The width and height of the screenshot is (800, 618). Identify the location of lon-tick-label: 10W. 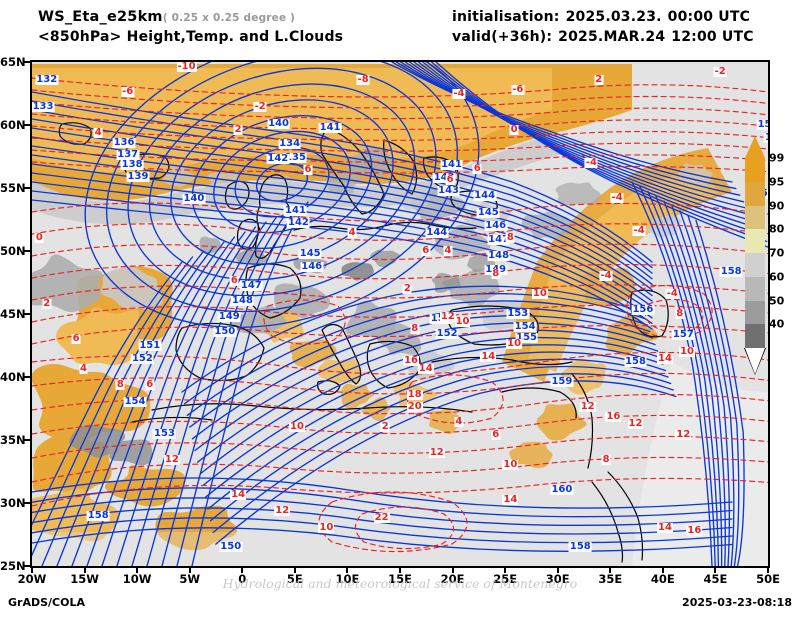
(137, 579).